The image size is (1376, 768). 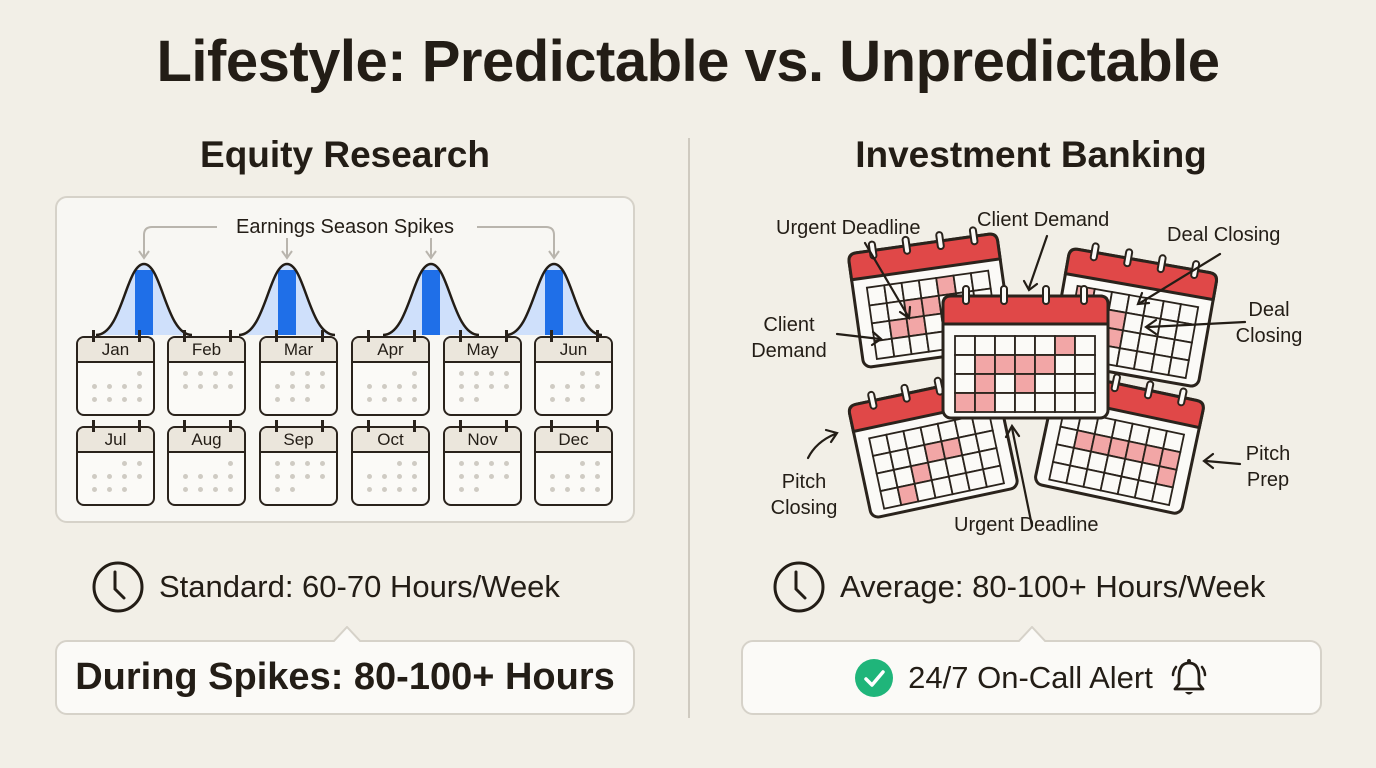 What do you see at coordinates (359, 586) in the screenshot?
I see `er-hours-text: Standard: 60-70 Hours/Week` at bounding box center [359, 586].